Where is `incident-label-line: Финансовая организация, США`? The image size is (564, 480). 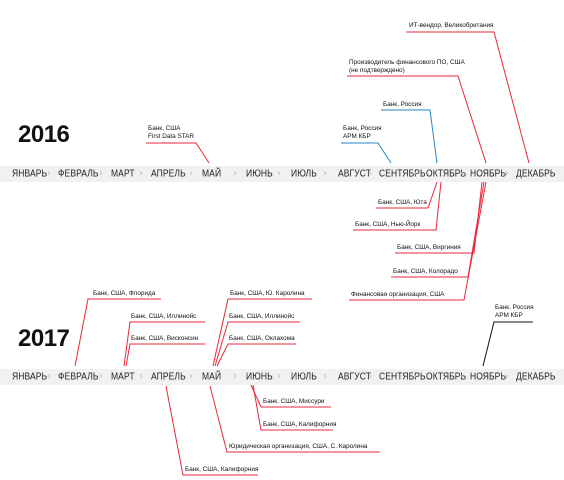
incident-label-line: Финансовая организация, США is located at coordinates (398, 294).